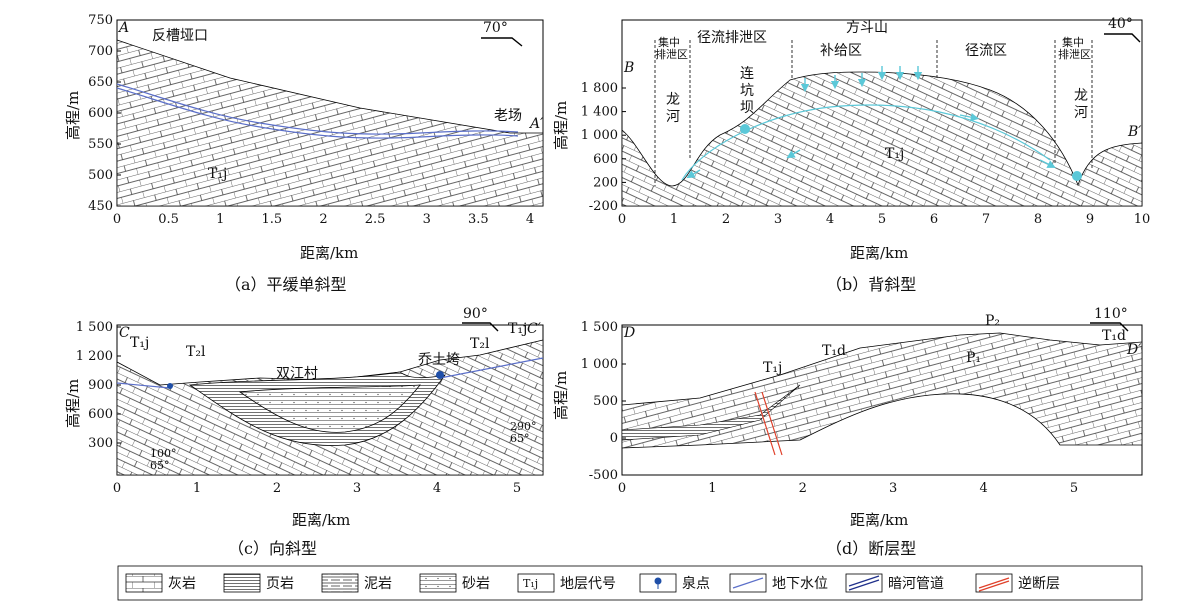  What do you see at coordinates (476, 584) in the screenshot?
I see `svg-text: 砂岩` at bounding box center [476, 584].